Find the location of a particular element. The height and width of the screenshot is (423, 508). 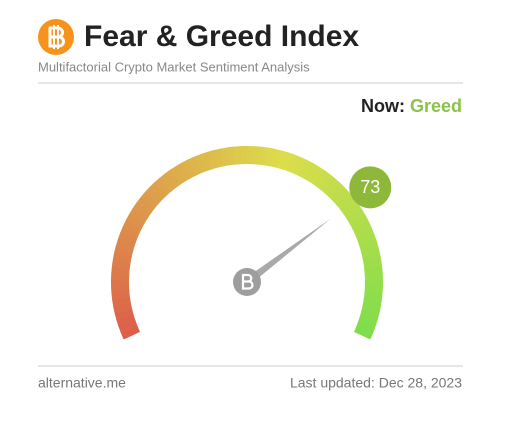

arc-segment is located at coordinates (363, 333).